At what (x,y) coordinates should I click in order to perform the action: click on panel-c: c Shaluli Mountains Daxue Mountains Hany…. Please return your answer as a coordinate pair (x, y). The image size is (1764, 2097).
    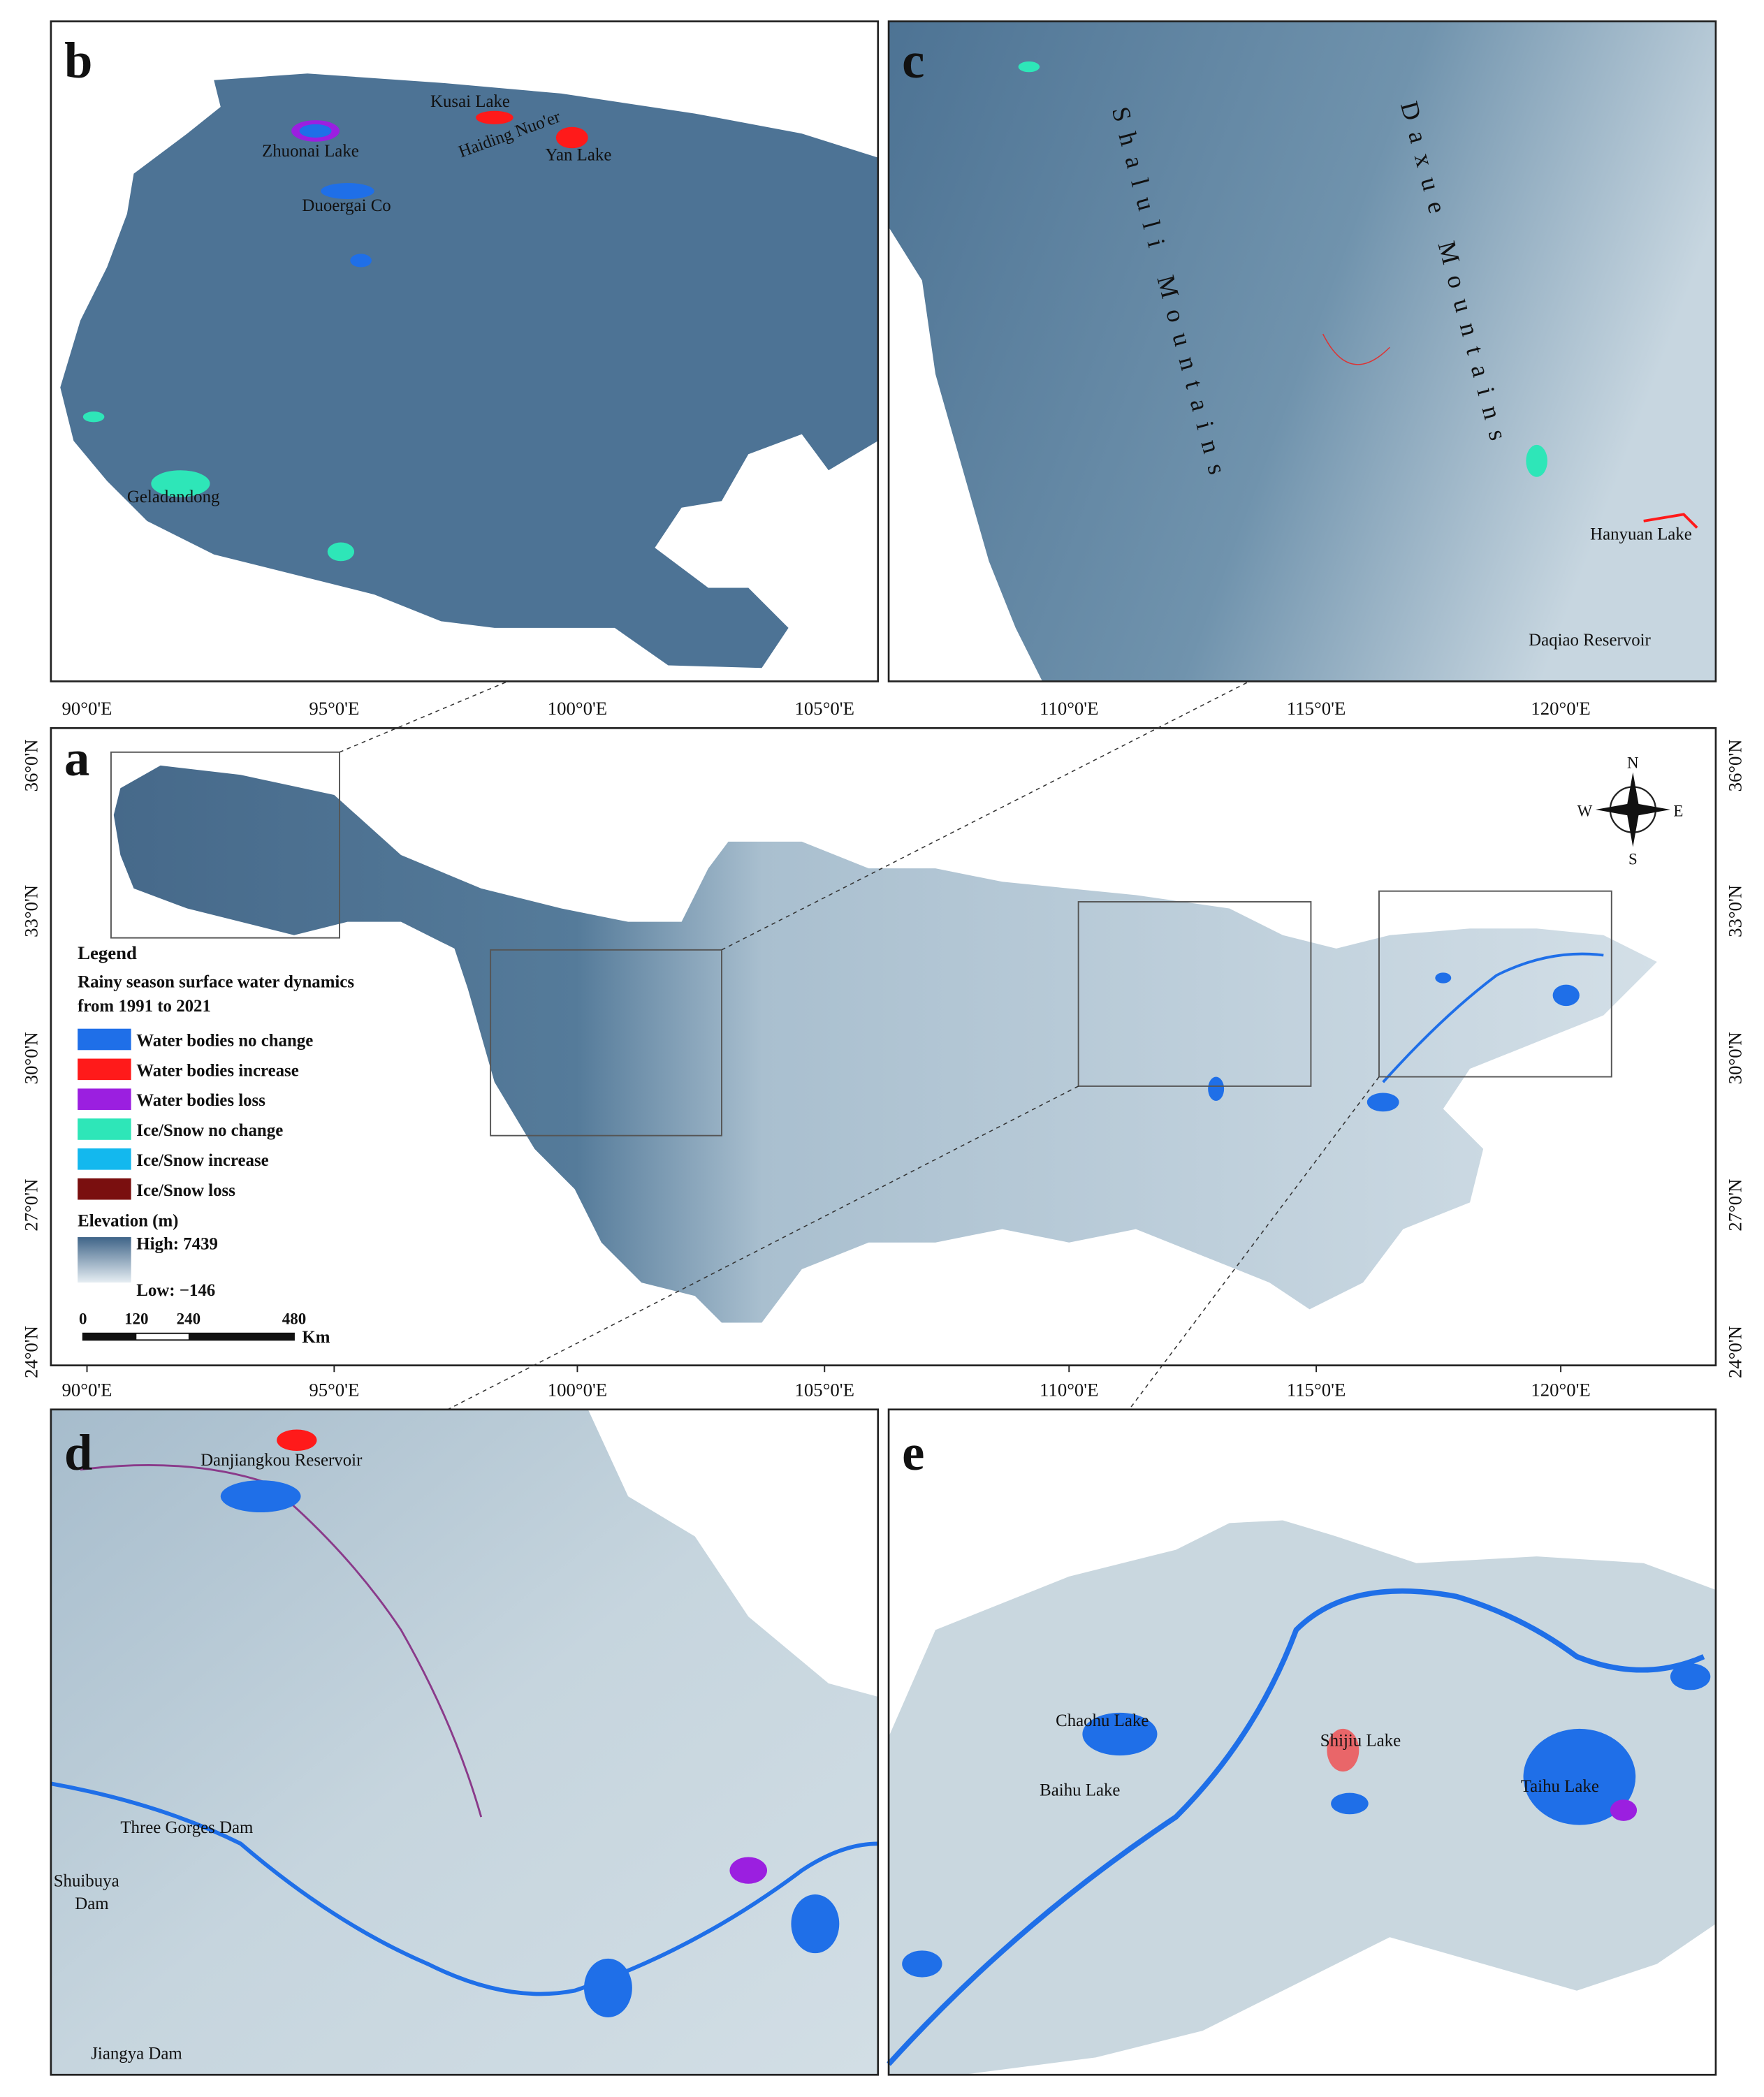
    Looking at the image, I should click on (1302, 351).